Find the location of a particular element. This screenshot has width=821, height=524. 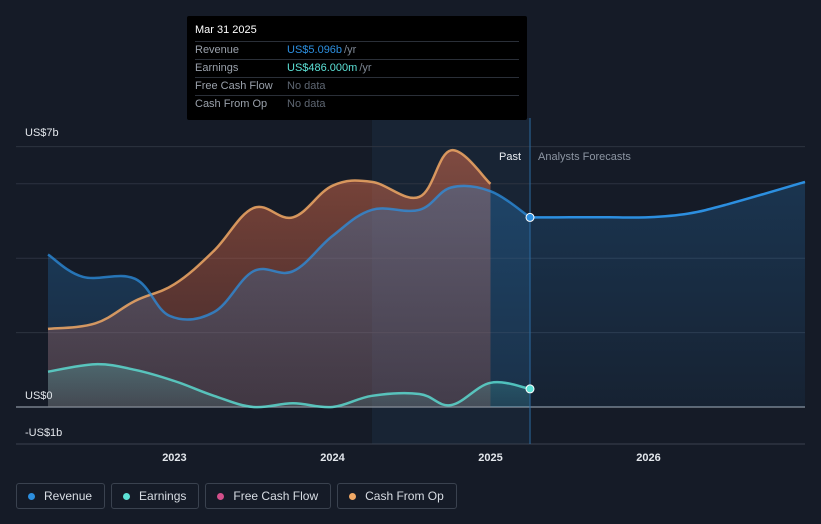

tooltip-row-revenue: Revenue US$5.096b /yr is located at coordinates (357, 50).